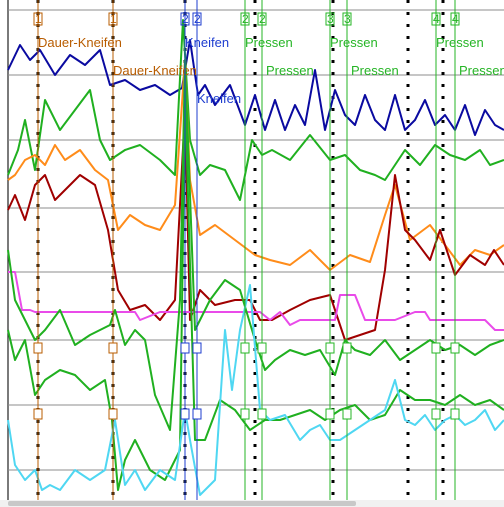 This screenshot has height=507, width=504. I want to click on marker-number-3: 2, so click(197, 19).